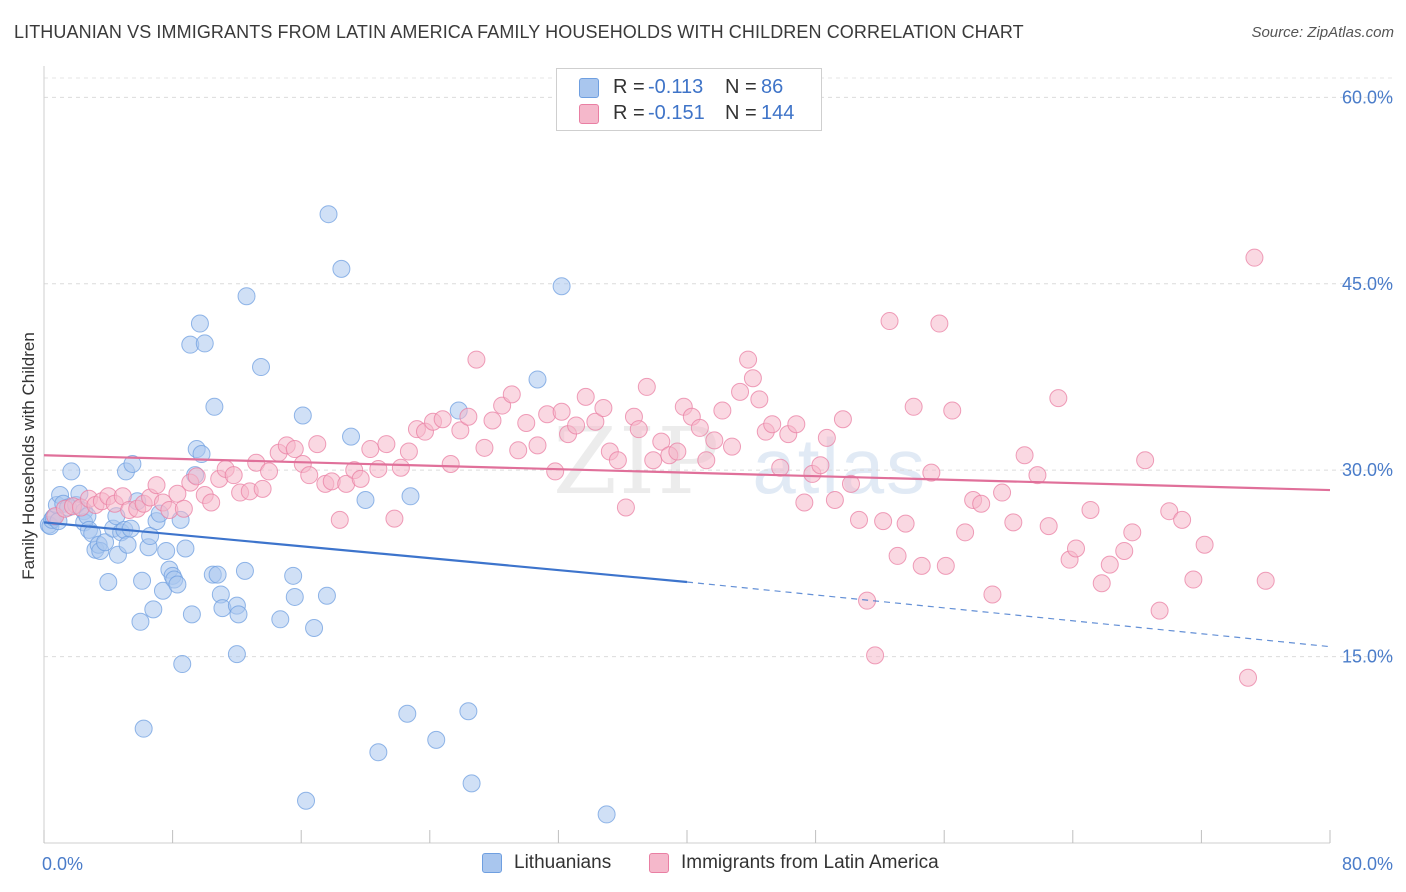 The width and height of the screenshot is (1406, 892). What do you see at coordinates (687, 473) in the screenshot?
I see `latin-america-trend-line` at bounding box center [687, 473].